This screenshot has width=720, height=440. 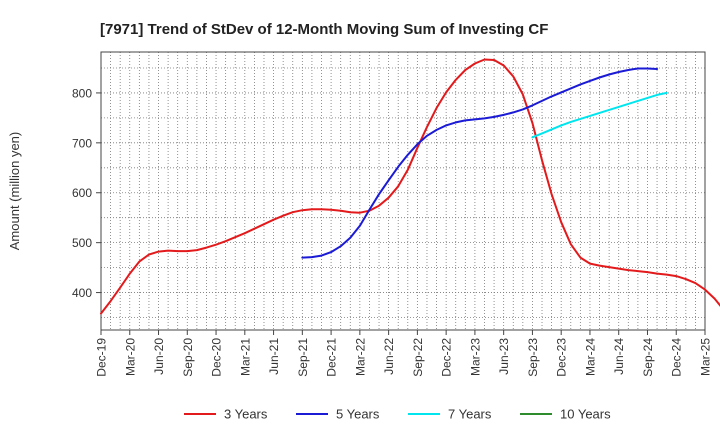 I want to click on x-tick-label: Sep-20, so click(x=188, y=357).